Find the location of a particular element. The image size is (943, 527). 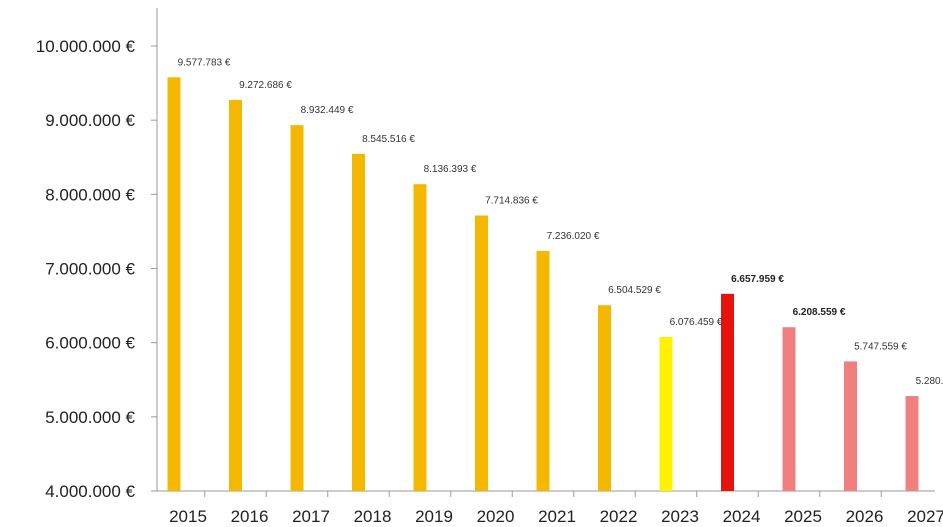

data-label: 5.747.559 € is located at coordinates (880, 346).